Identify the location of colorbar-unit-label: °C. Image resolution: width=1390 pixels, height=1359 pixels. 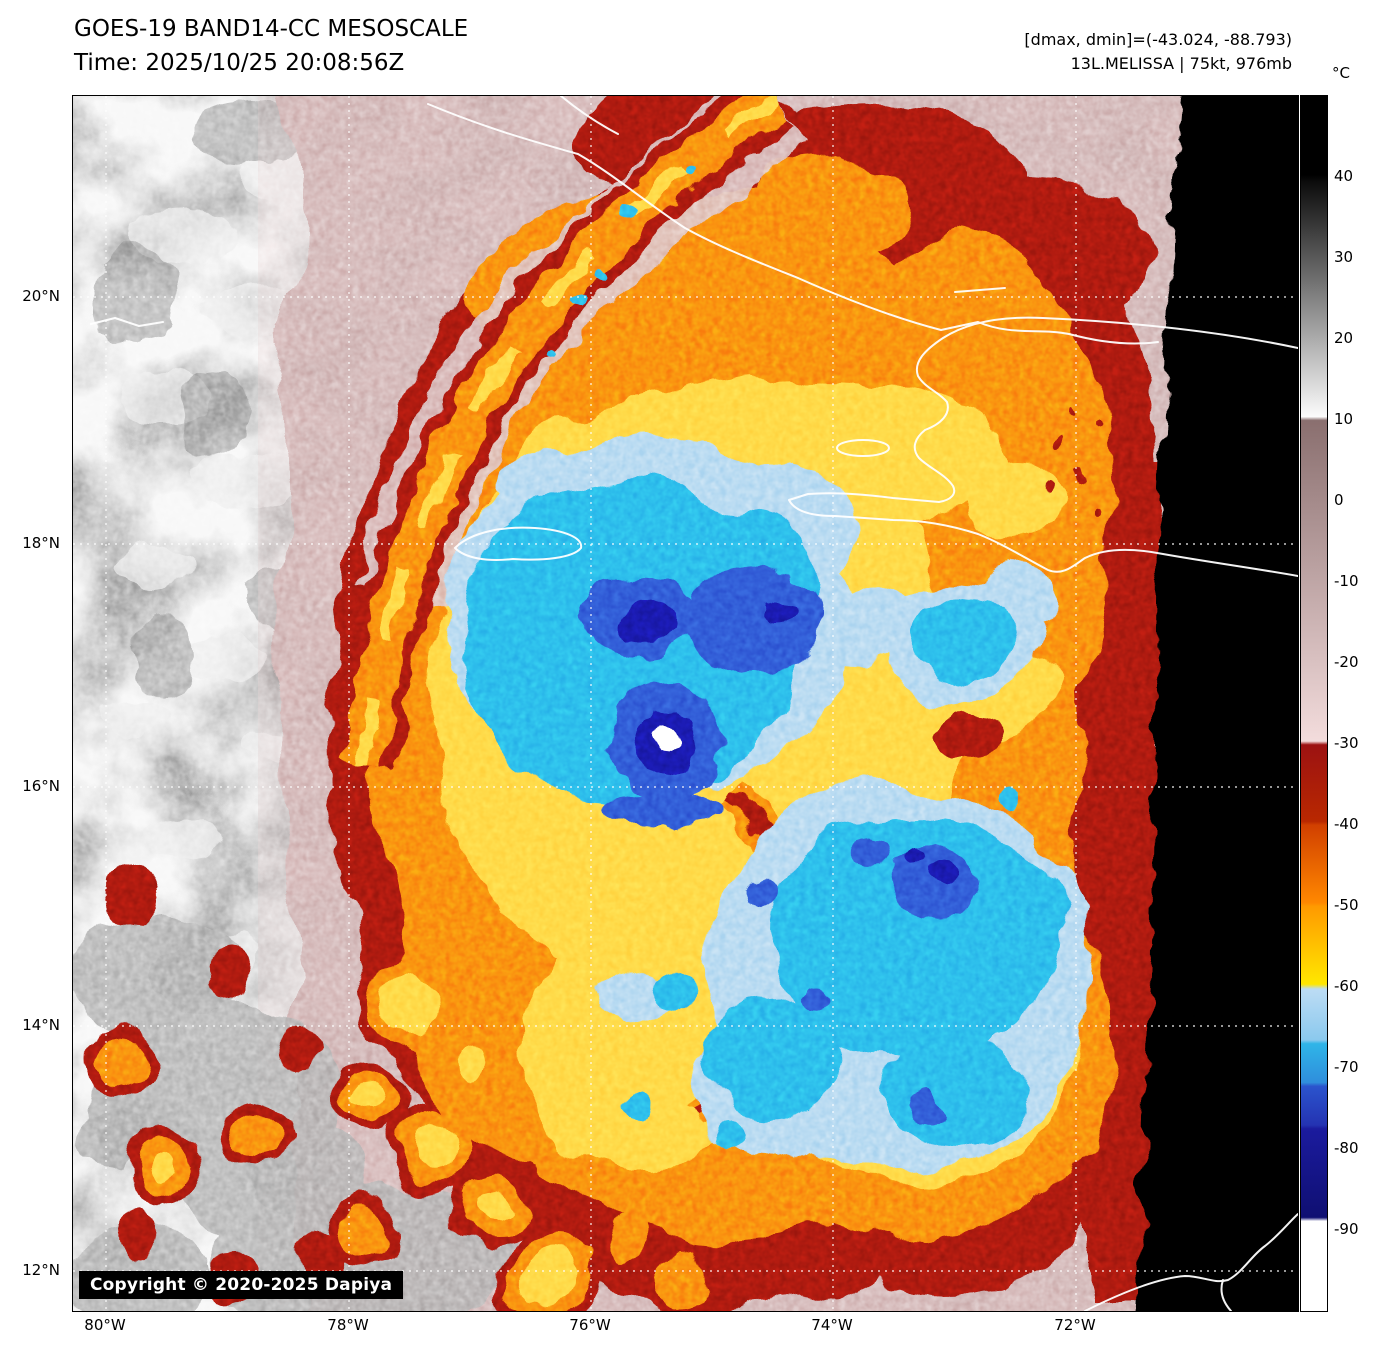
(1341, 73).